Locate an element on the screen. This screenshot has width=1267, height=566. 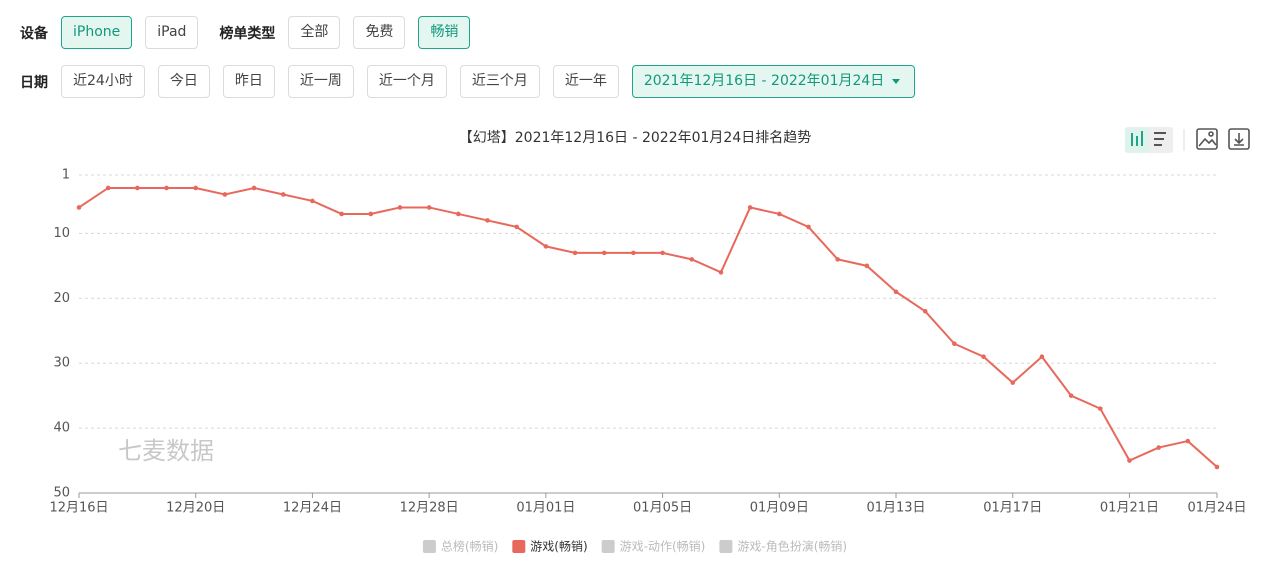
legend-item: 游戏-角色扮演(畅销) is located at coordinates (783, 546).